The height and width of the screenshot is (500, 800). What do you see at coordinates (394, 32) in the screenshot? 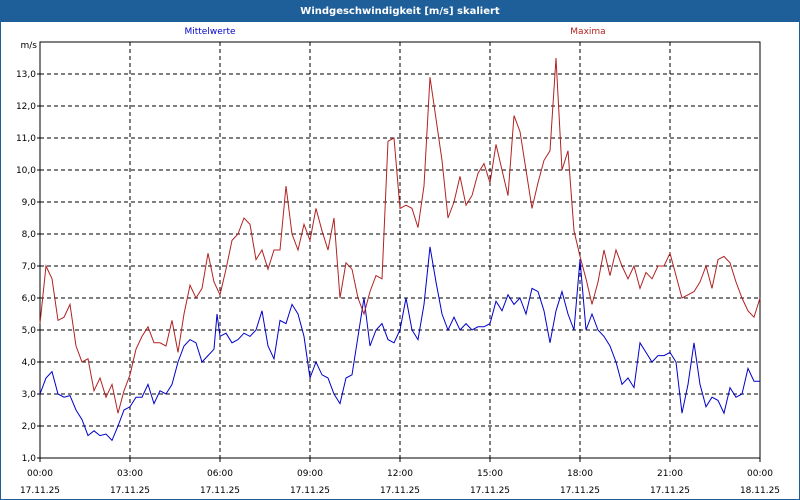
I see `legend: Mittelwerte Maxima` at bounding box center [394, 32].